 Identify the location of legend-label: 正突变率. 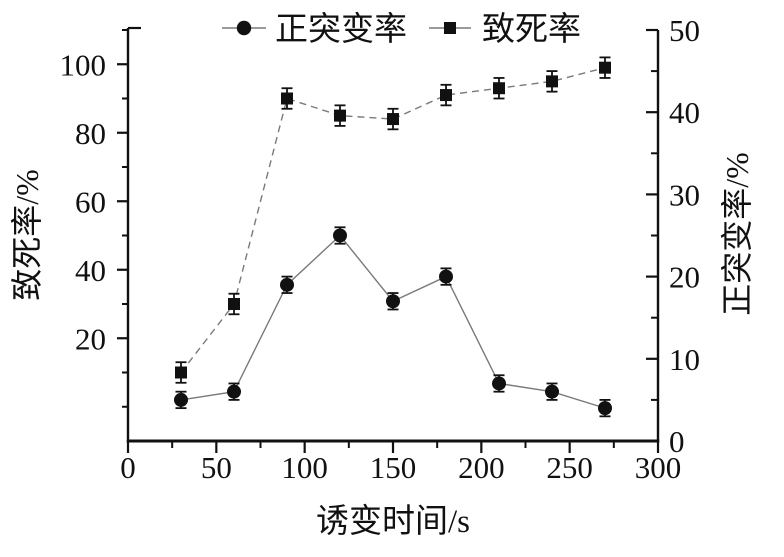
(341, 29).